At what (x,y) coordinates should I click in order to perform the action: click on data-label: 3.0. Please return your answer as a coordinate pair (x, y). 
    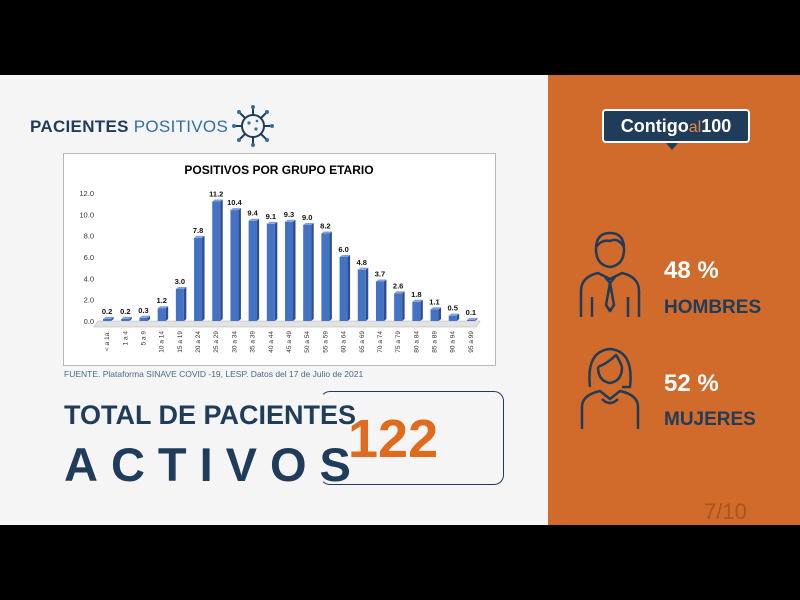
    Looking at the image, I should click on (180, 281).